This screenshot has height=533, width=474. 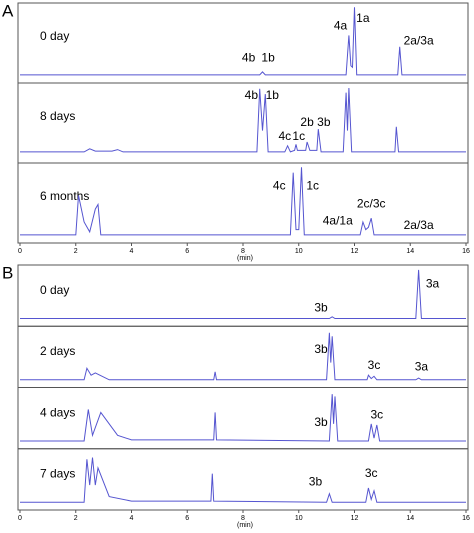 What do you see at coordinates (307, 122) in the screenshot?
I see `peak-label: 2b` at bounding box center [307, 122].